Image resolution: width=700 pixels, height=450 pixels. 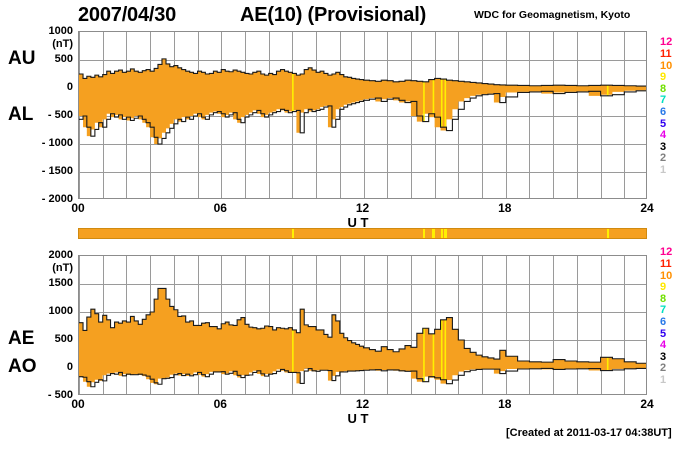 What do you see at coordinates (552, 15) in the screenshot?
I see `source-credit: WDC for Geomagnetism, Kyoto` at bounding box center [552, 15].